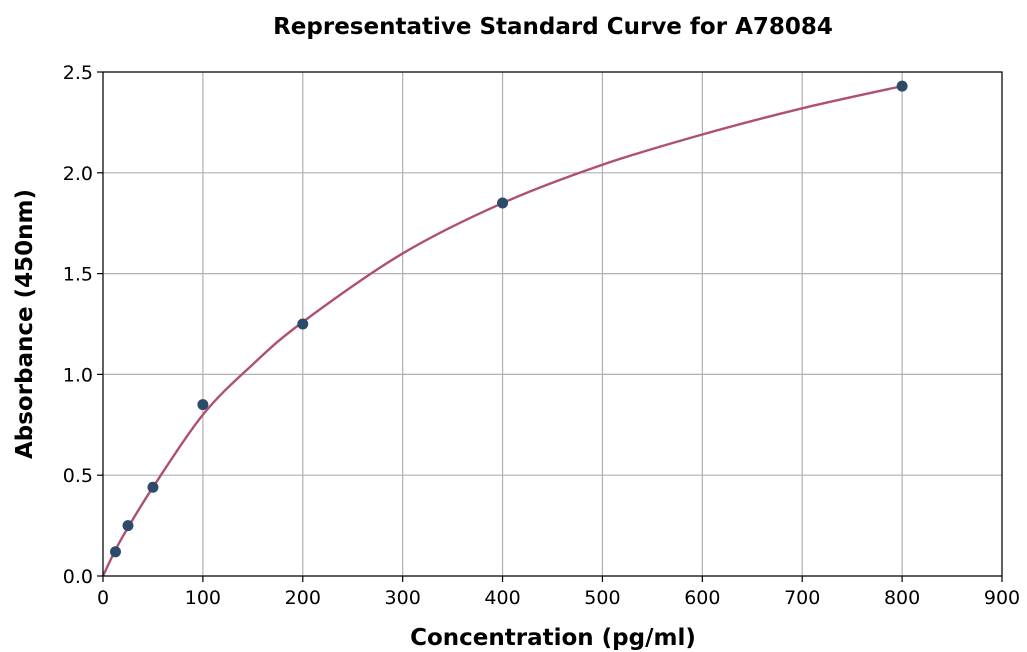 This screenshot has height=652, width=1027. What do you see at coordinates (83, 325) in the screenshot?
I see `y-axis-ticks: 0.0 0.5 1.0 1.5 2.0 2.5` at bounding box center [83, 325].